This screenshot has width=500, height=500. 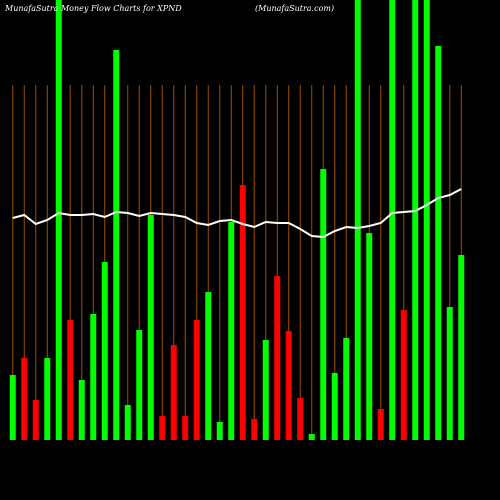 What do you see at coordinates (294, 8) in the screenshot?
I see `chart-subtitle: (MunafaSutra.com)` at bounding box center [294, 8].